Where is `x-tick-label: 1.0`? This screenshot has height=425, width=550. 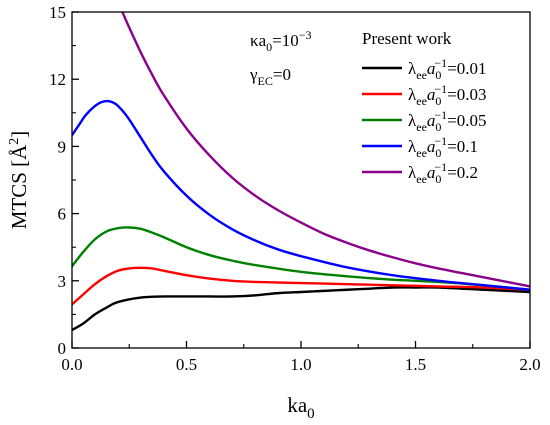 x-tick-label: 1.0 is located at coordinates (300, 364).